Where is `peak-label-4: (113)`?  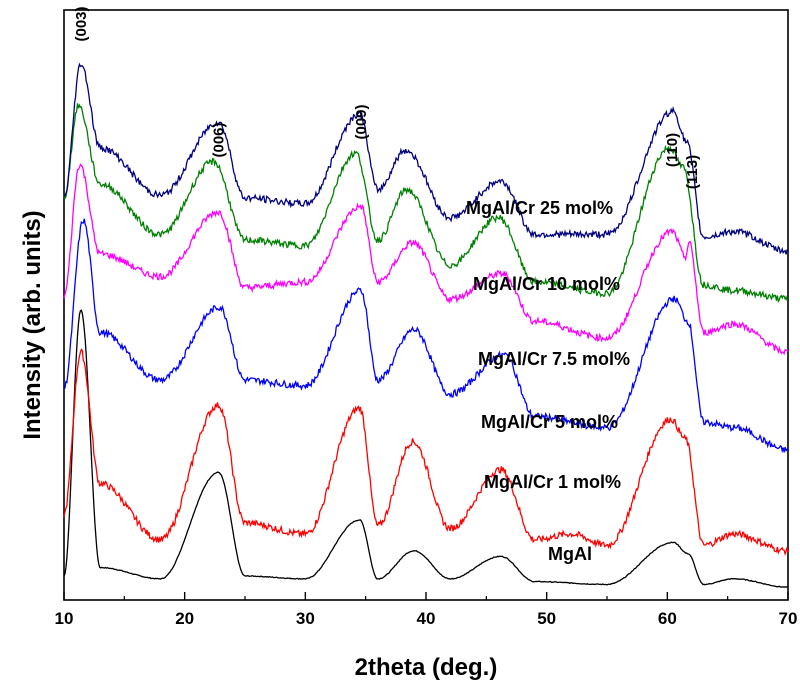 peak-label-4: (113) is located at coordinates (692, 172).